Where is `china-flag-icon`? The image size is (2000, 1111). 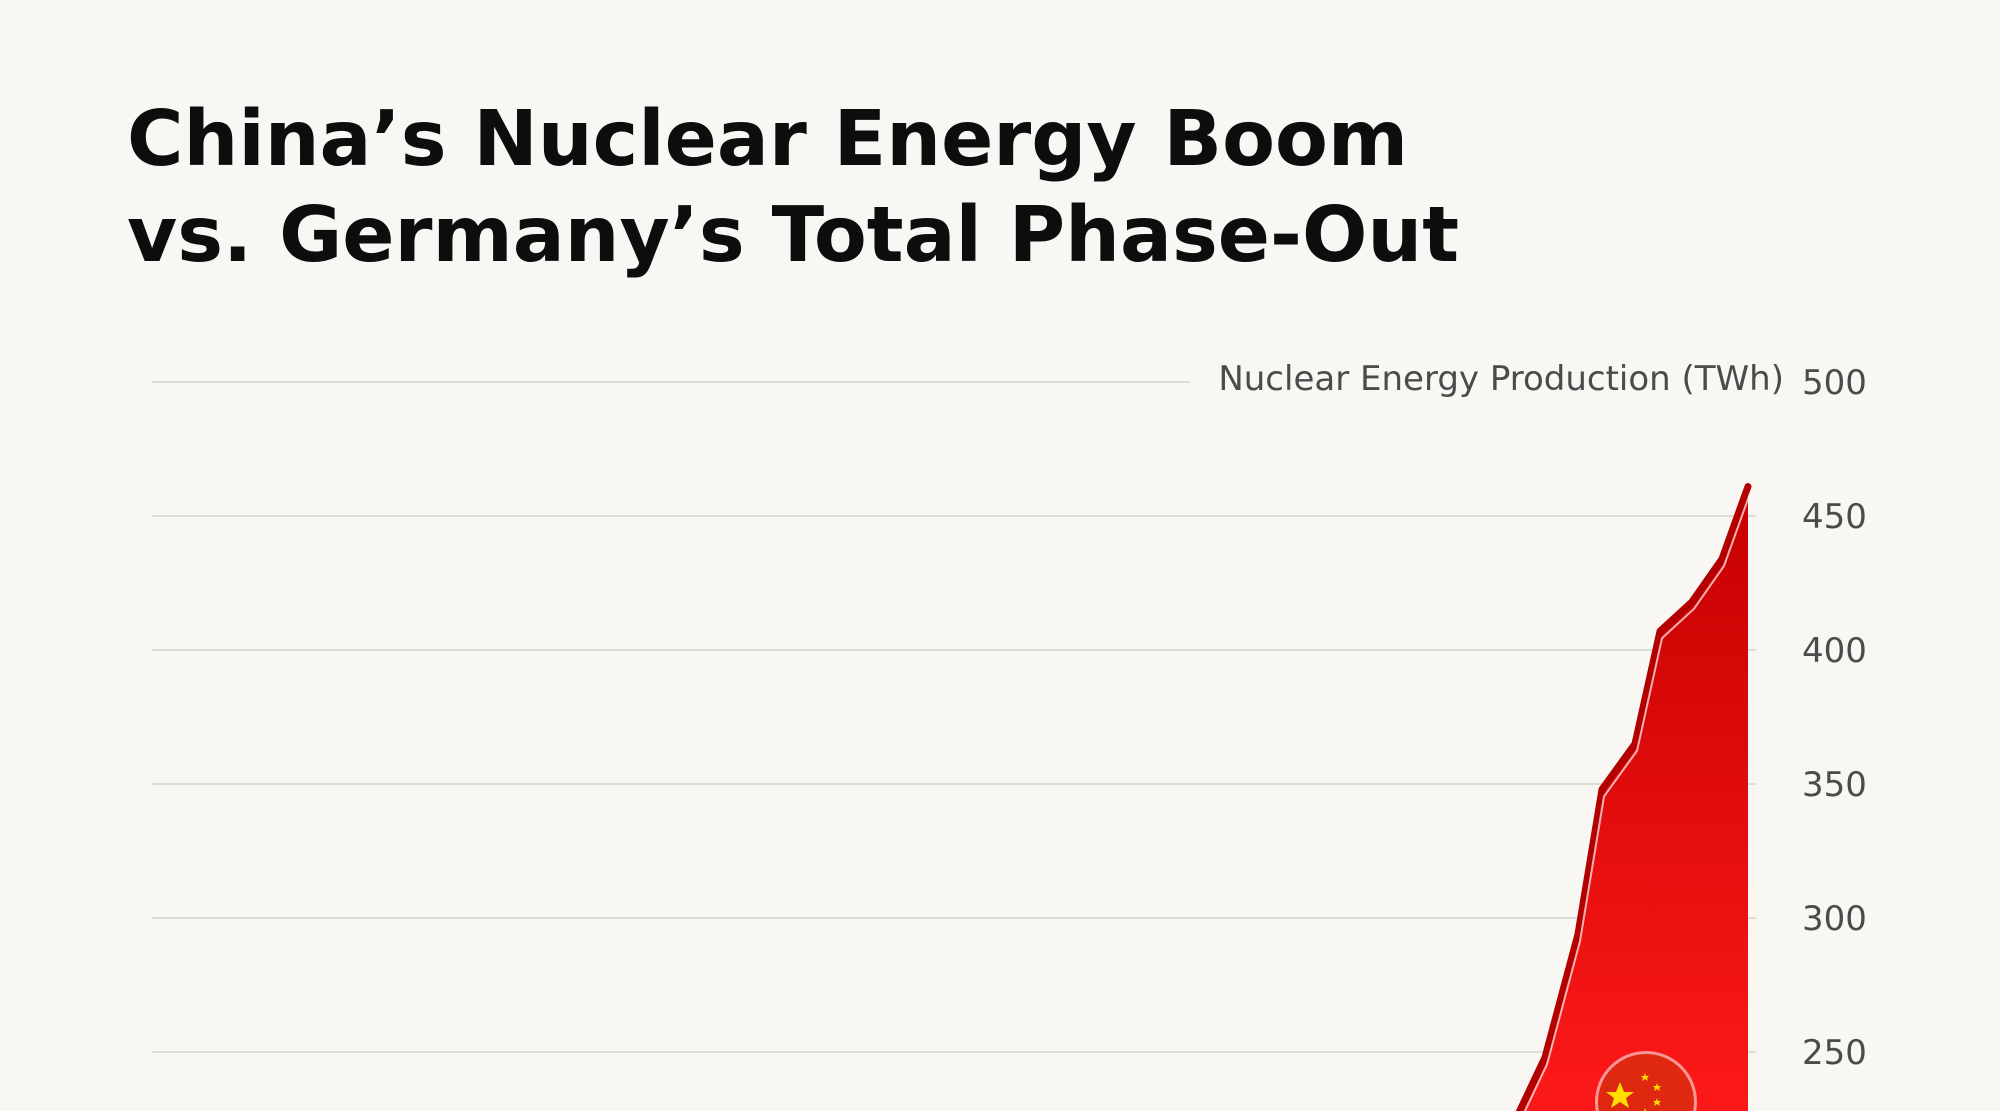 china-flag-icon is located at coordinates (1646, 1081).